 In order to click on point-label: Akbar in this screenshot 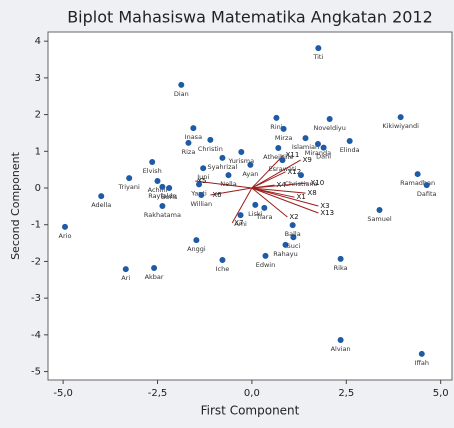, I will do `click(154, 277)`.